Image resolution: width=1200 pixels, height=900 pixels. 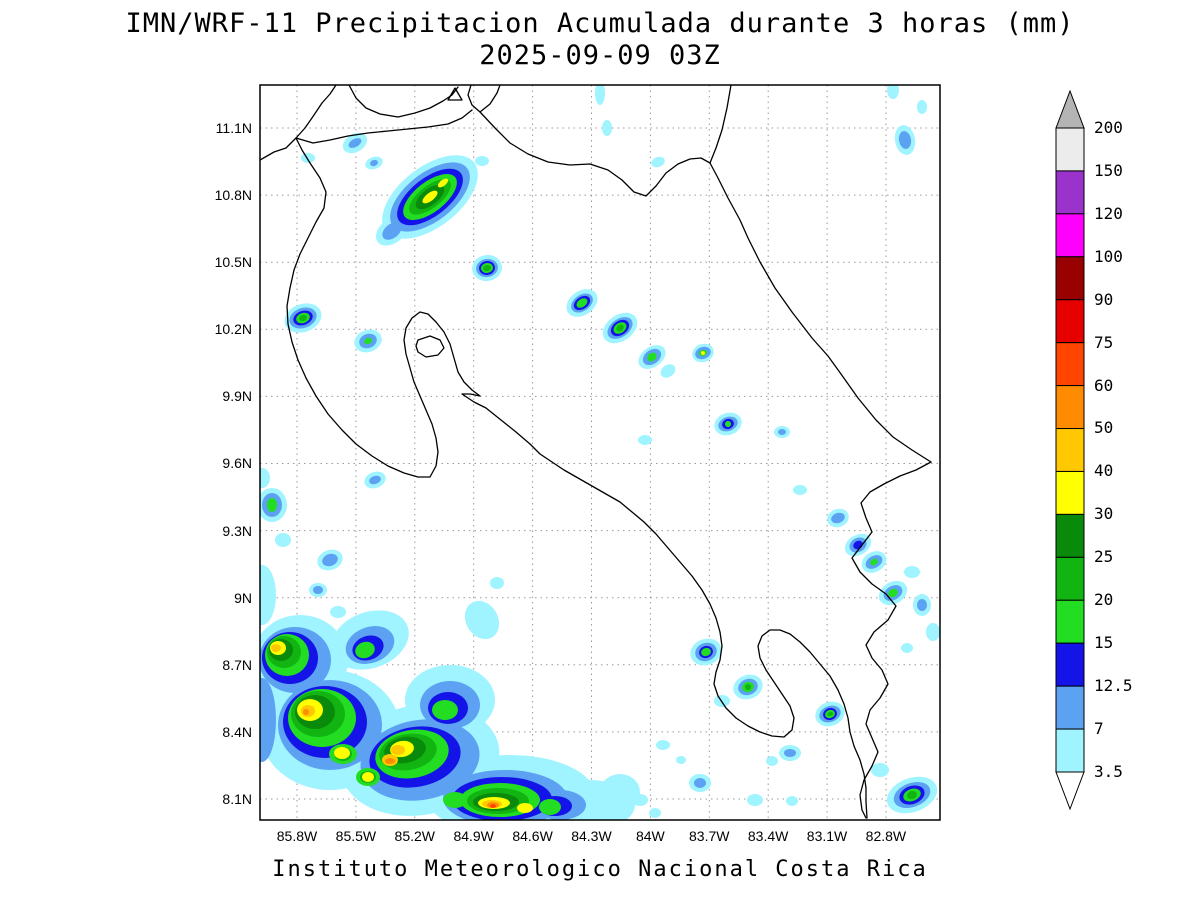 I want to click on longitude-tick-label: 83.4W, so click(x=768, y=836).